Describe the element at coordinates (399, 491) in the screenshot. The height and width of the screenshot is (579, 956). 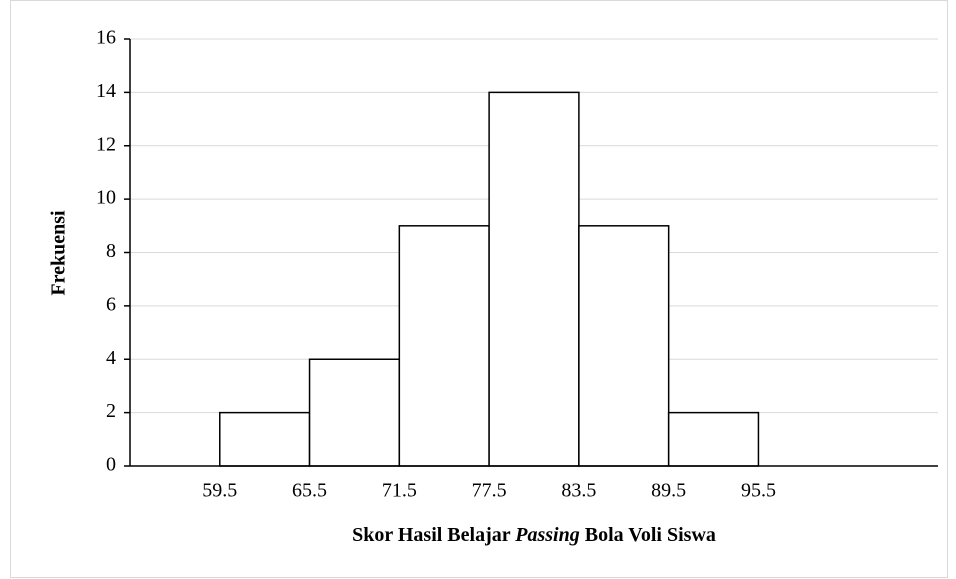
I see `x-tick-label: 71.5` at that location.